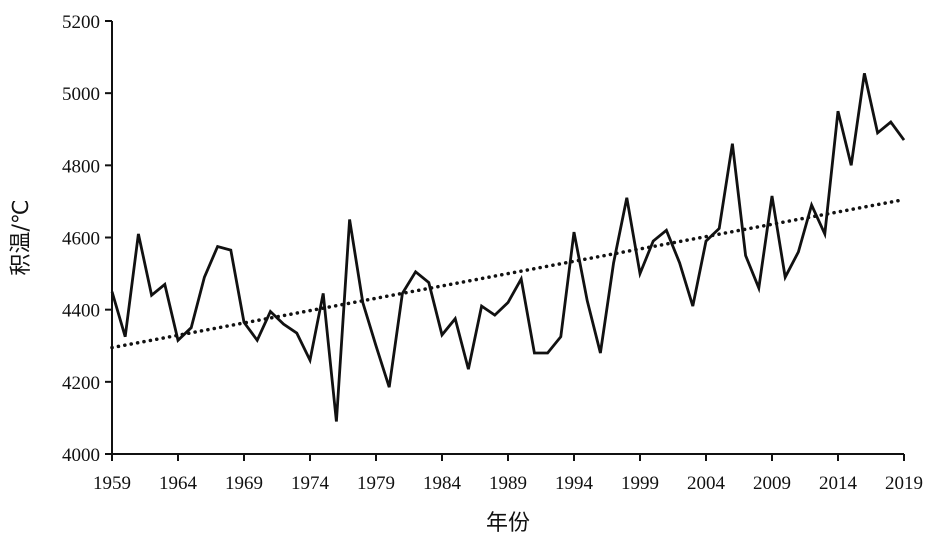 This screenshot has height=546, width=945. Describe the element at coordinates (21, 237) in the screenshot. I see `y-axis-title: 积温/℃` at that location.